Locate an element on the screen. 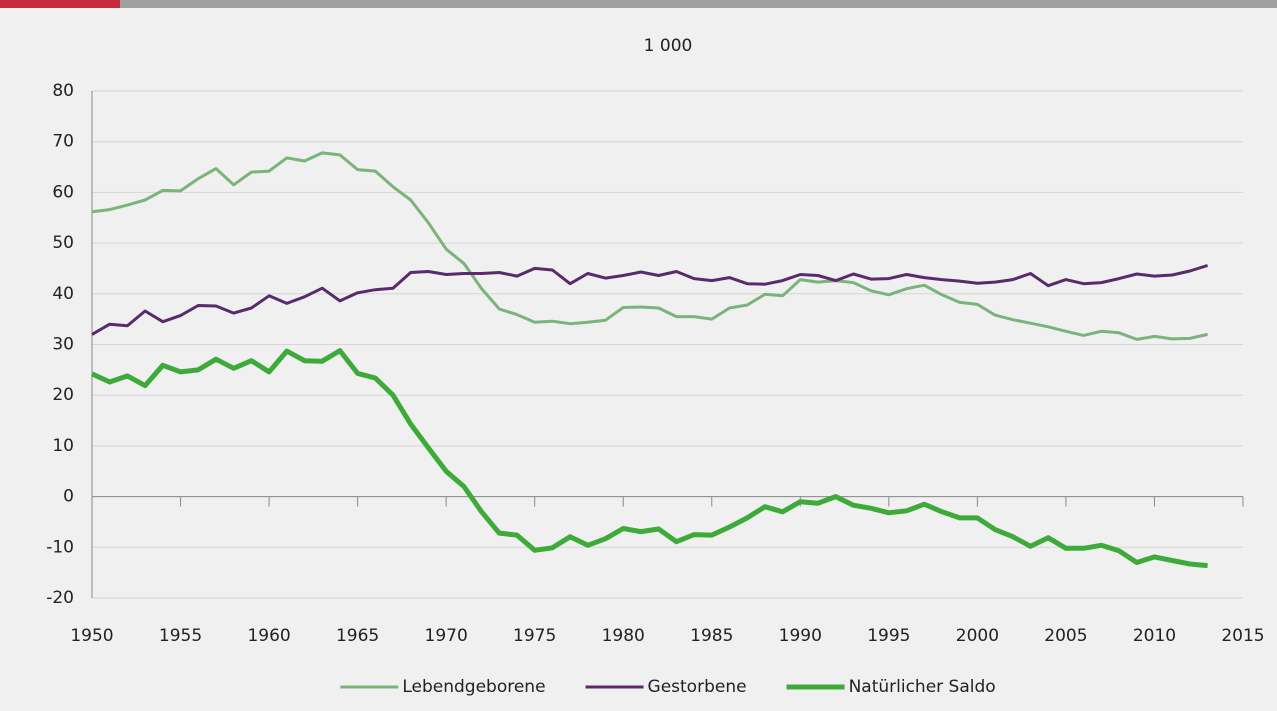 The width and height of the screenshot is (1277, 711). x-tick-label: 1965 is located at coordinates (357, 636).